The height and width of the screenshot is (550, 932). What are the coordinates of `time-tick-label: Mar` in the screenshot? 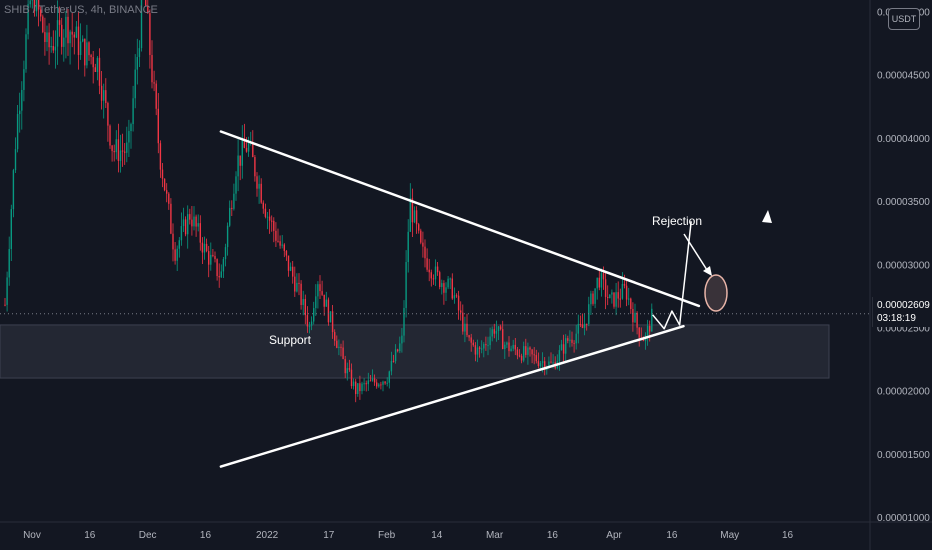 It's located at (495, 535).